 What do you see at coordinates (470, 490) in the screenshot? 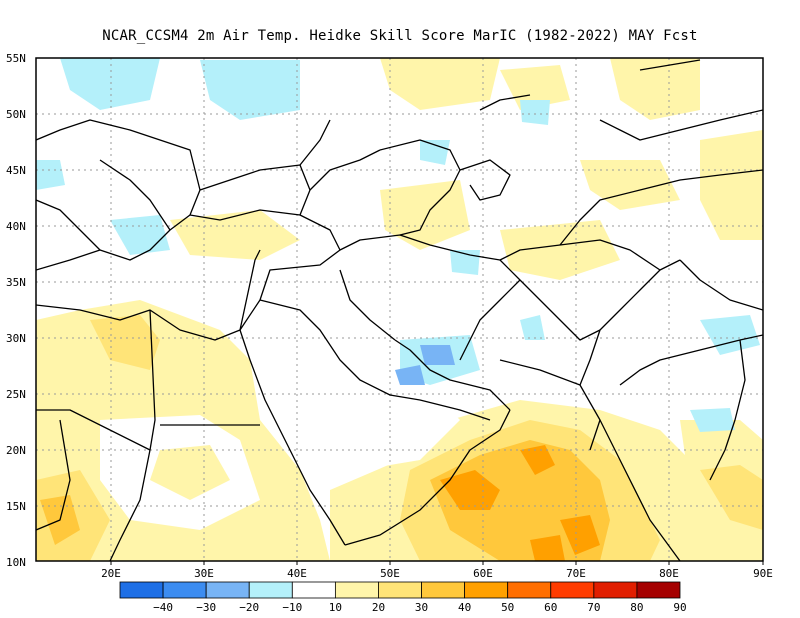
I see `shade-orange` at bounding box center [470, 490].